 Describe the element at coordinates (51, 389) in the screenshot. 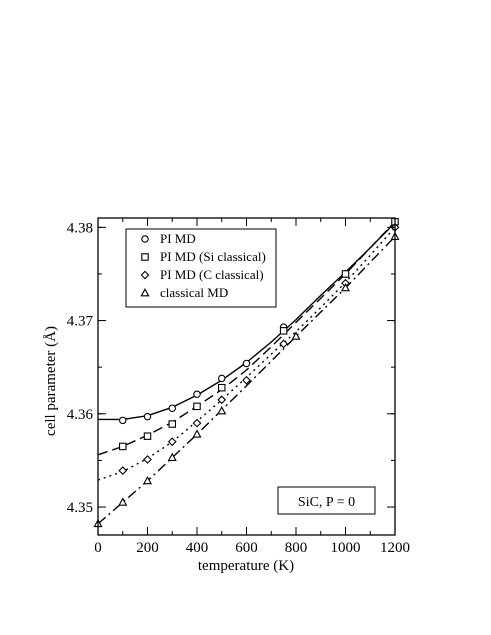

I see `y-axis-label-text: cell parameter (` at that location.